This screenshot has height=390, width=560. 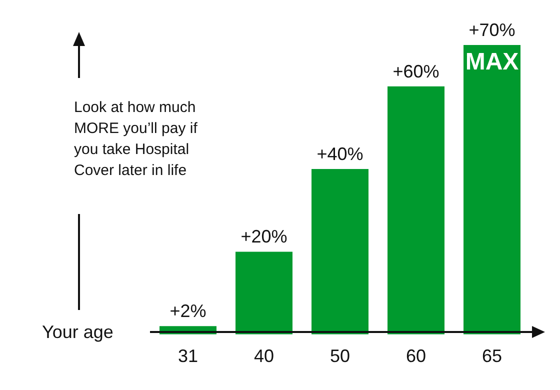 What do you see at coordinates (492, 356) in the screenshot?
I see `x-tick-label: 65` at bounding box center [492, 356].